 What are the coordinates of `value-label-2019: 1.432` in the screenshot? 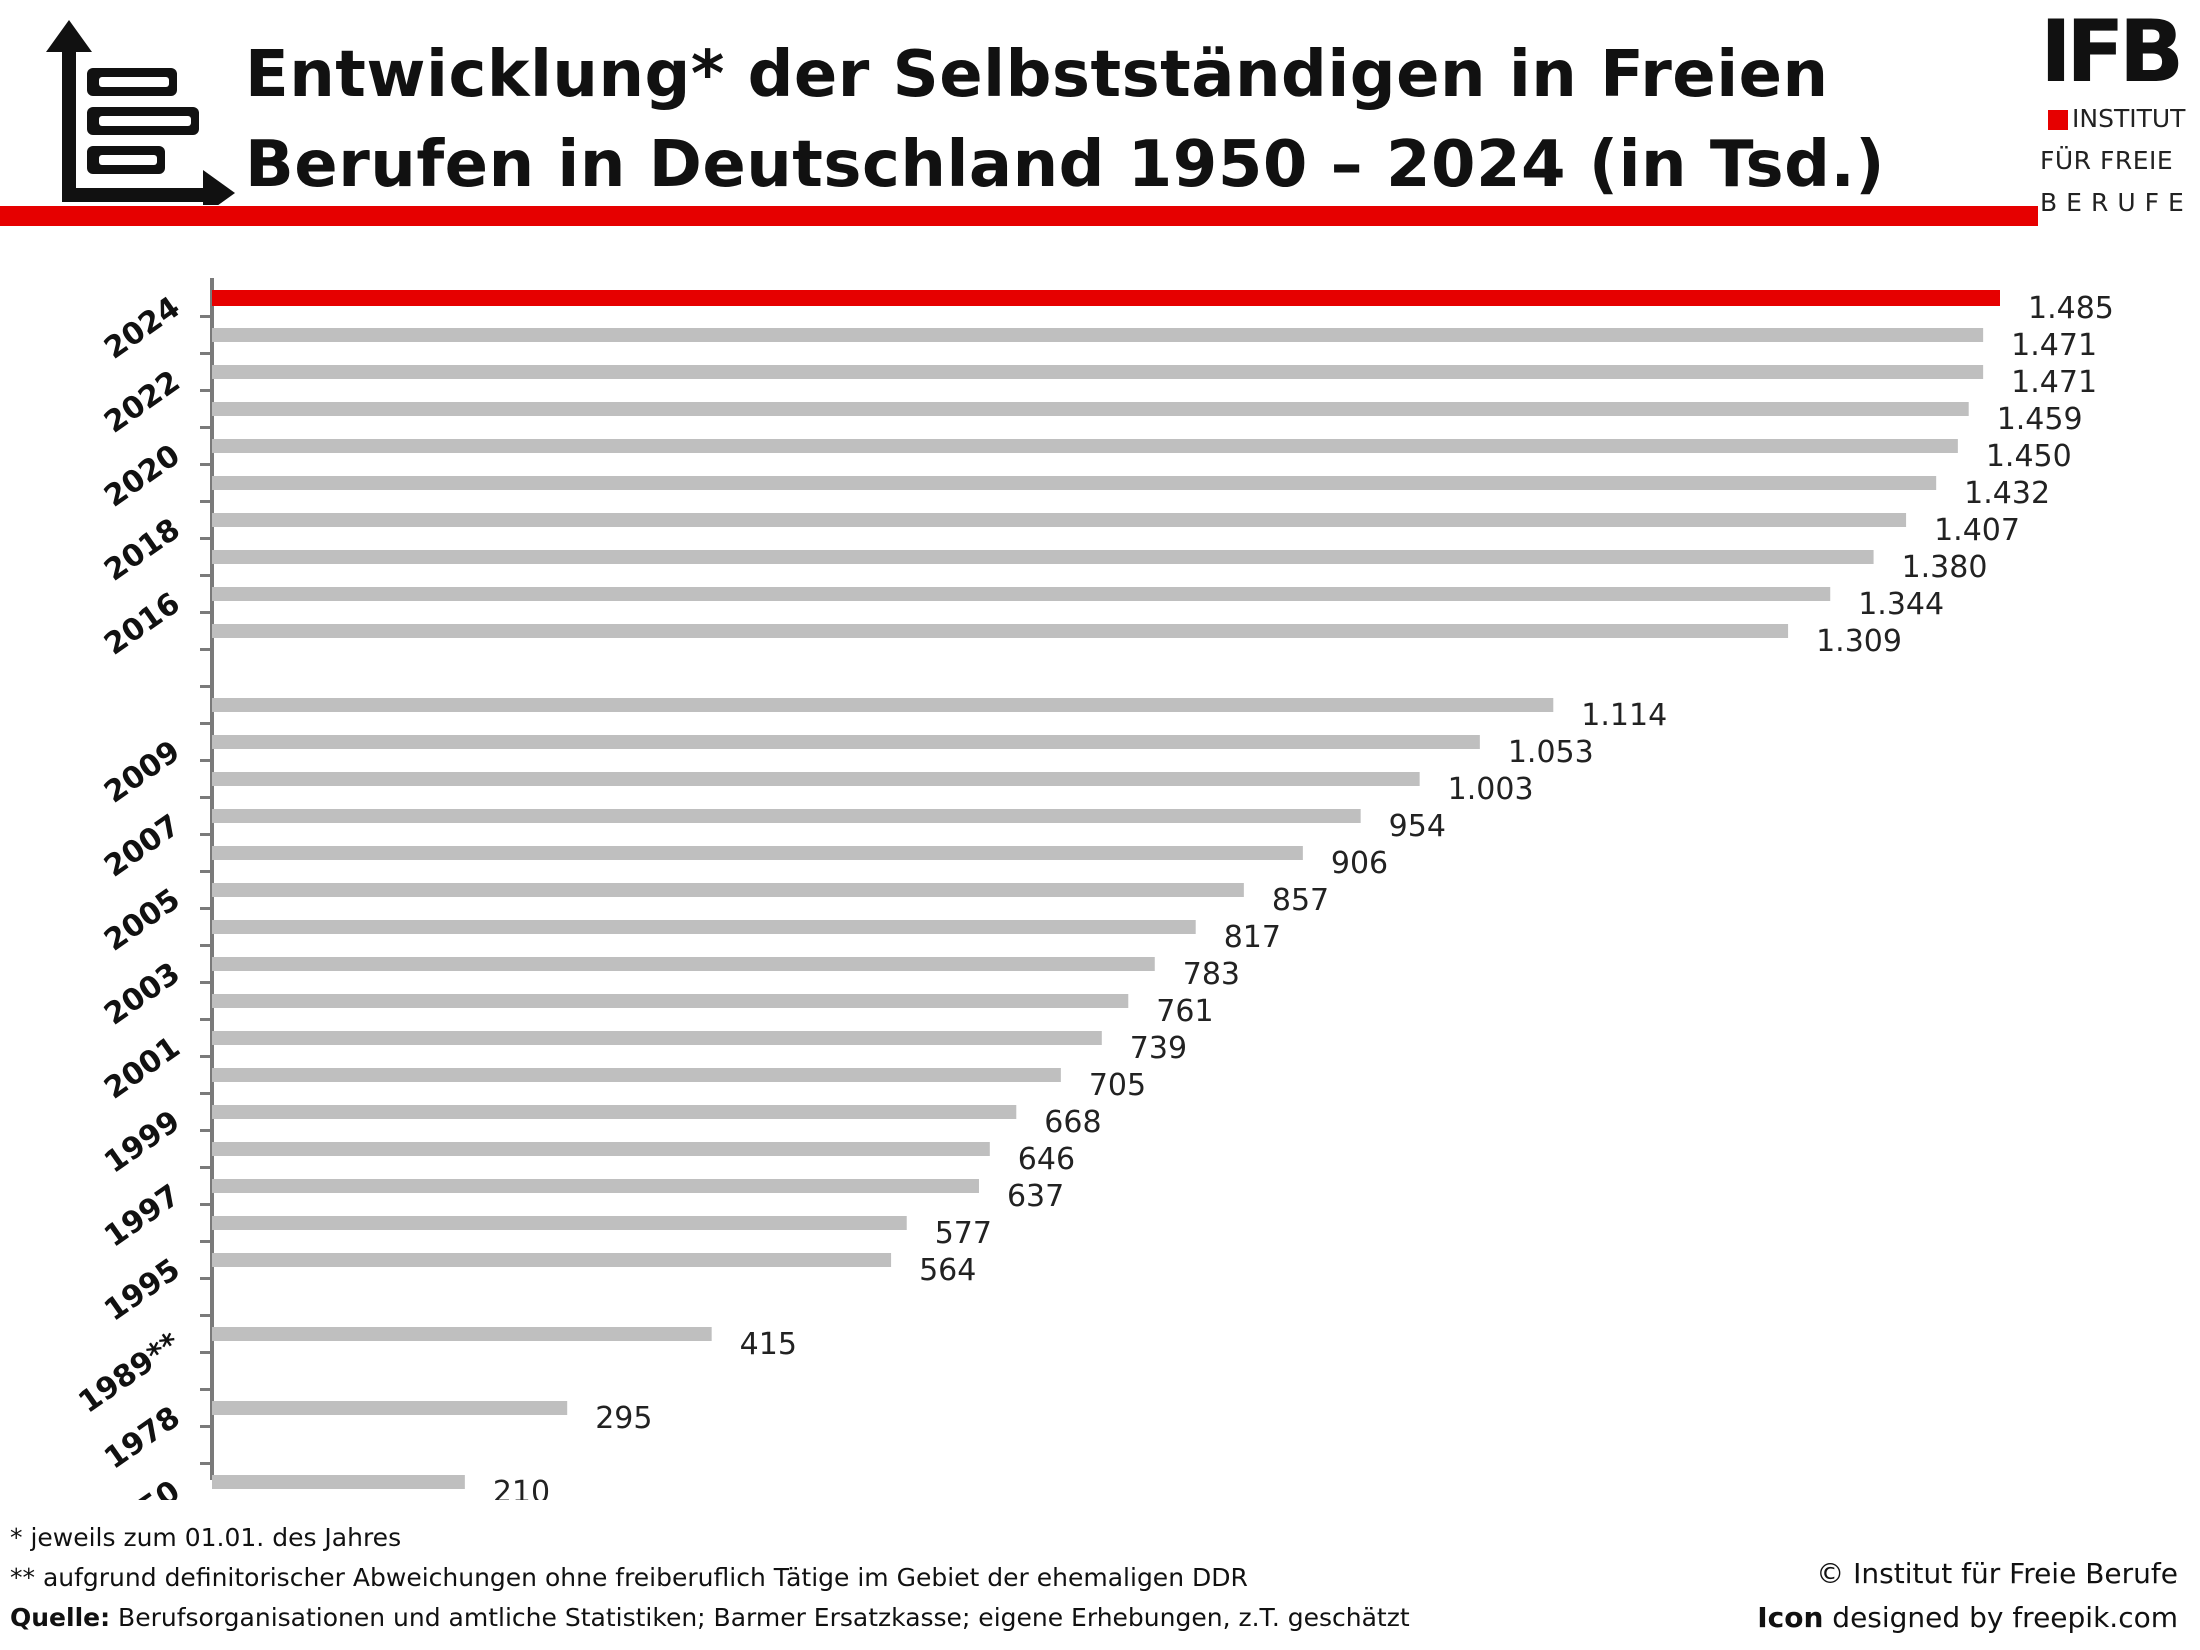 It's located at (2007, 493).